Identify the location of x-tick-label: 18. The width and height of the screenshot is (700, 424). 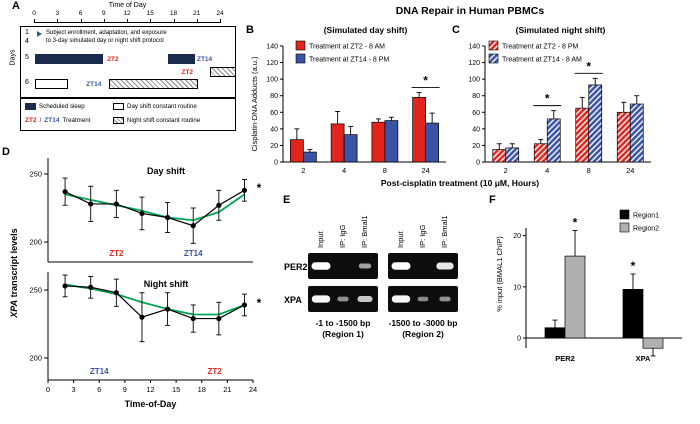
(202, 389).